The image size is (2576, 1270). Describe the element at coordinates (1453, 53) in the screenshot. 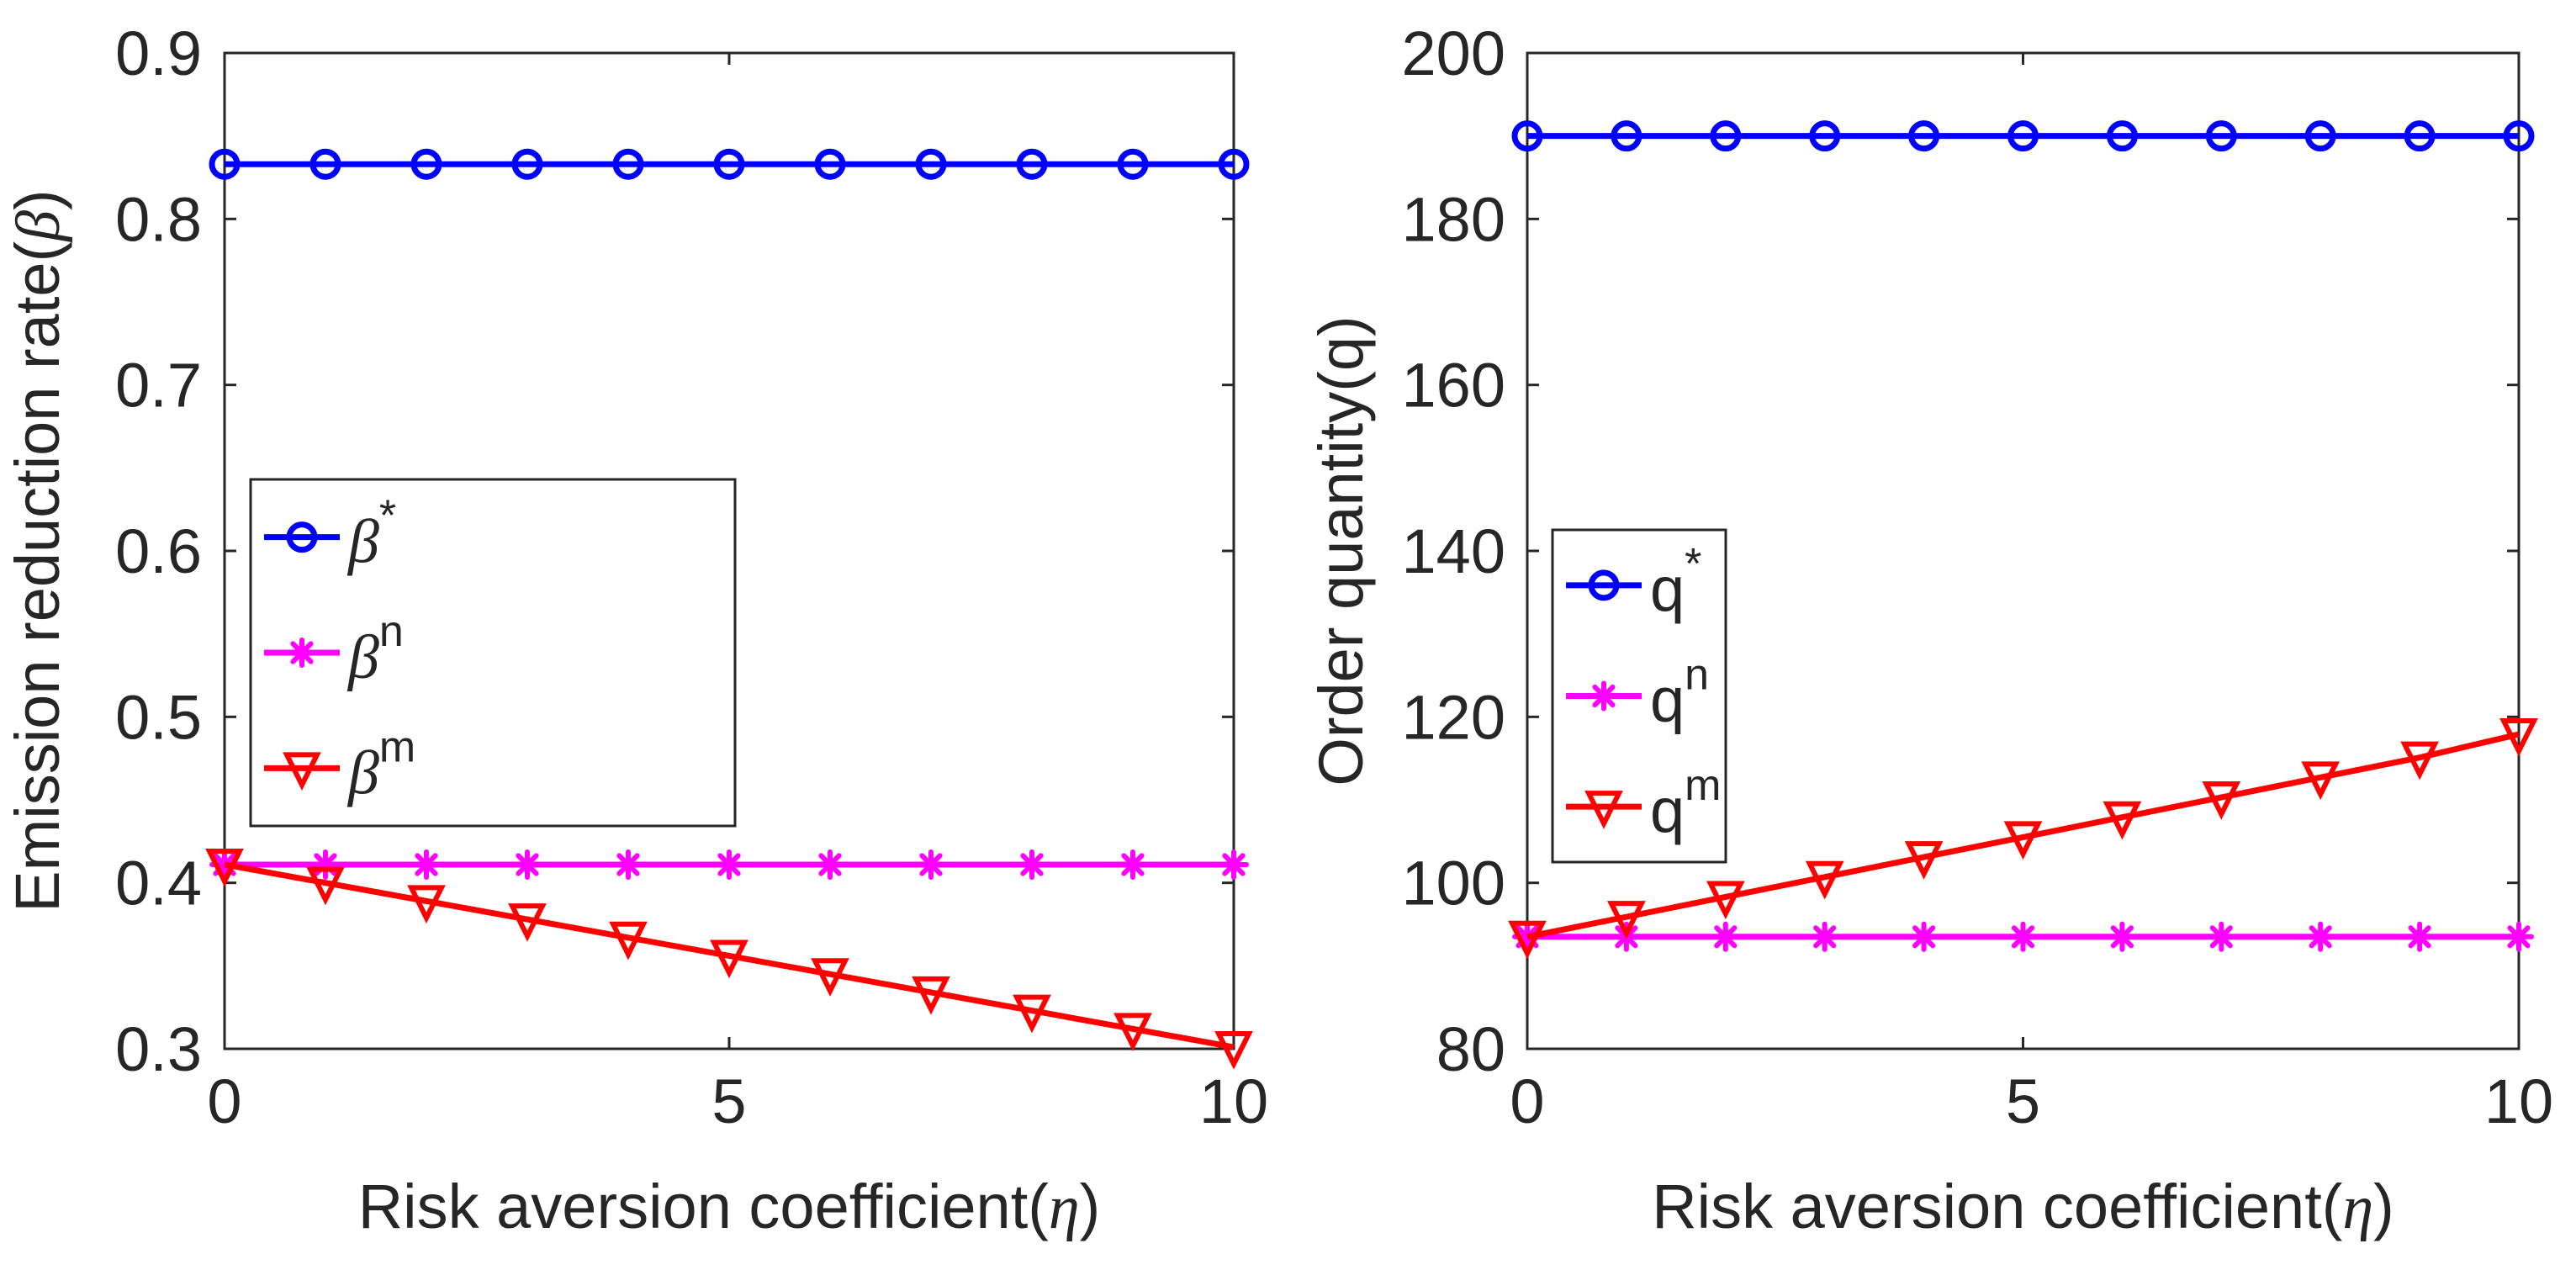

I see `y-tick-label: 200` at that location.